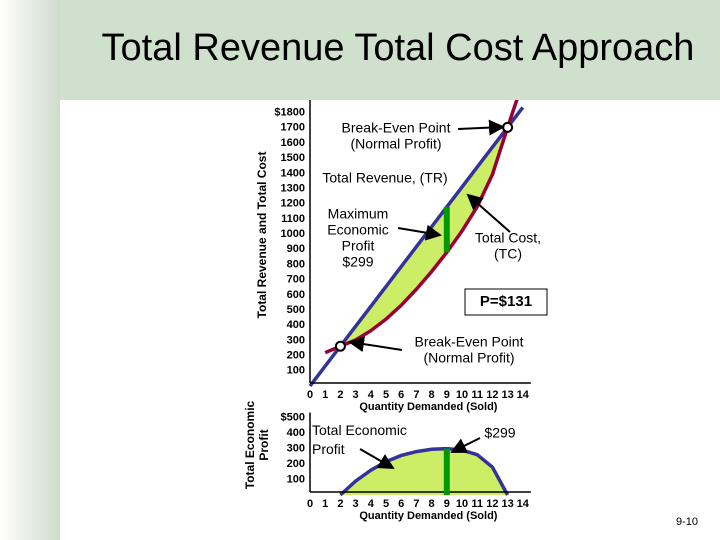 This screenshot has width=720, height=540. I want to click on y-tick-label: 1700, so click(293, 128).